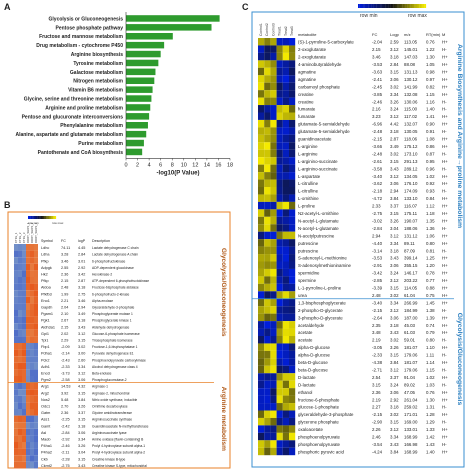 The width and height of the screenshot is (474, 476). I want to click on metabolite-rt: 1.16, so click(430, 101).